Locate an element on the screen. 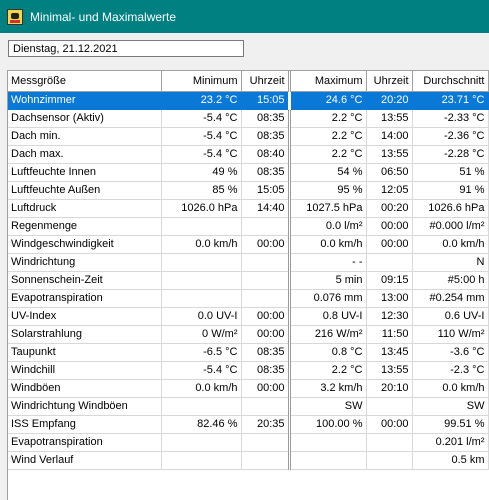  cell-maximum: 0.0 km/h is located at coordinates (328, 244).